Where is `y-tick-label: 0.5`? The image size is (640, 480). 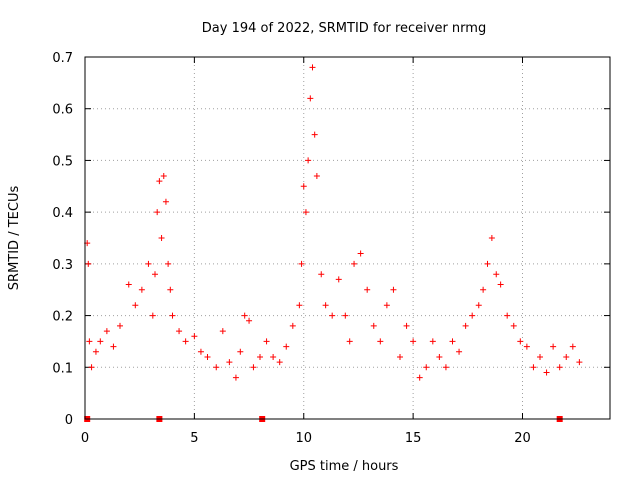
y-tick-label: 0.5 is located at coordinates (62, 161).